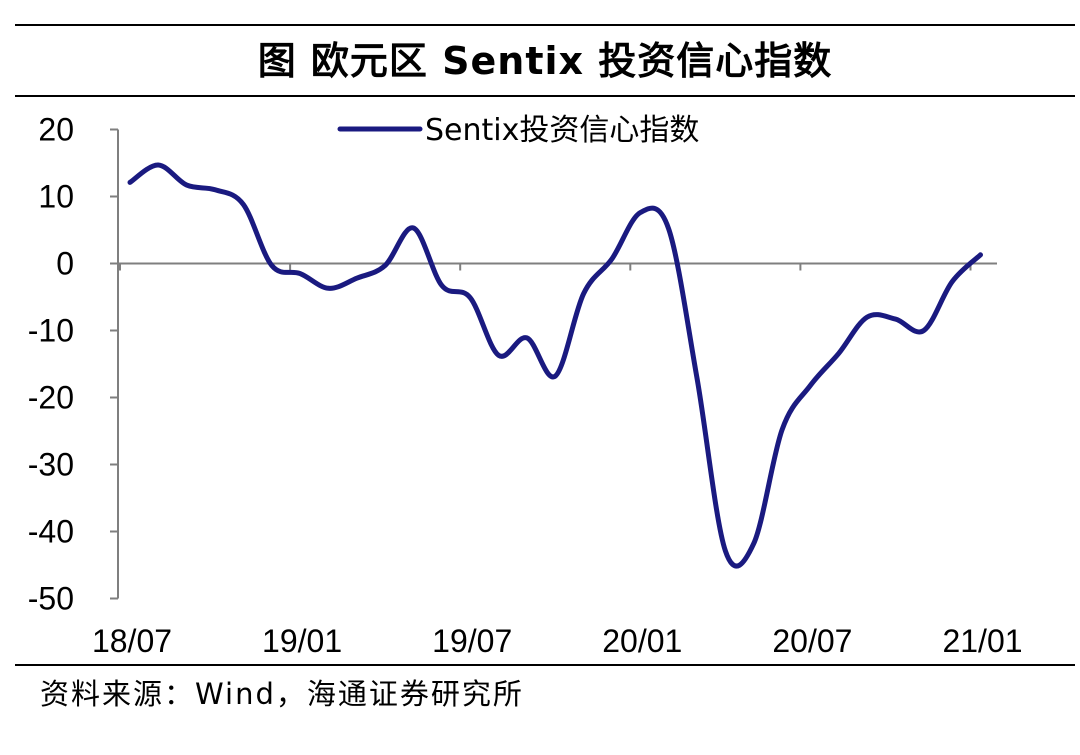 This screenshot has width=1080, height=755. Describe the element at coordinates (545, 96) in the screenshot. I see `title-rule` at that location.